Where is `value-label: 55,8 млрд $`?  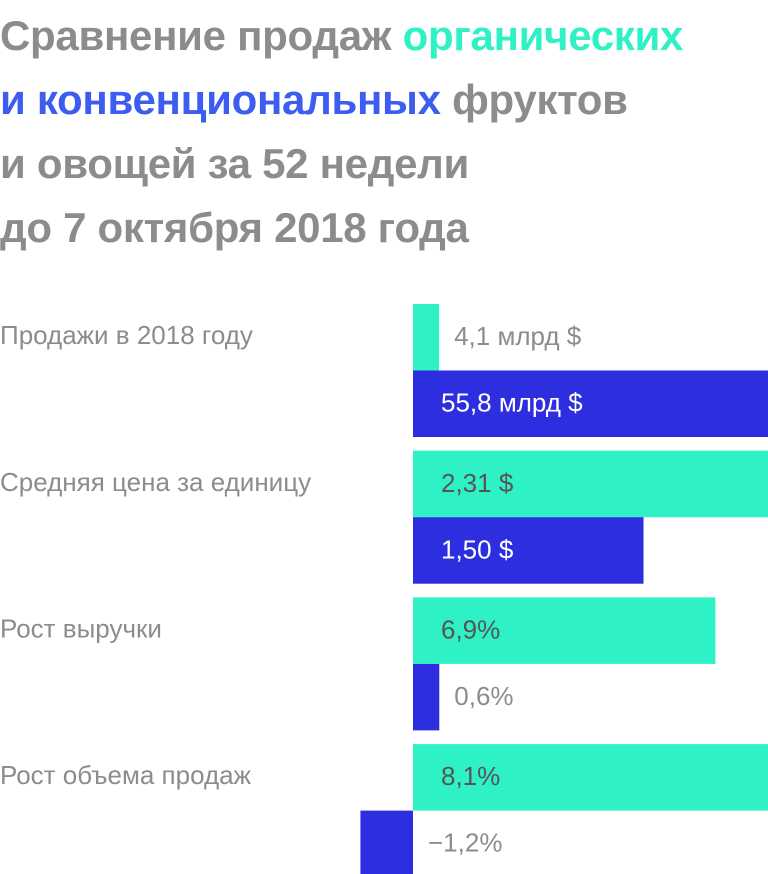
value-label: 55,8 млрд $ is located at coordinates (512, 403).